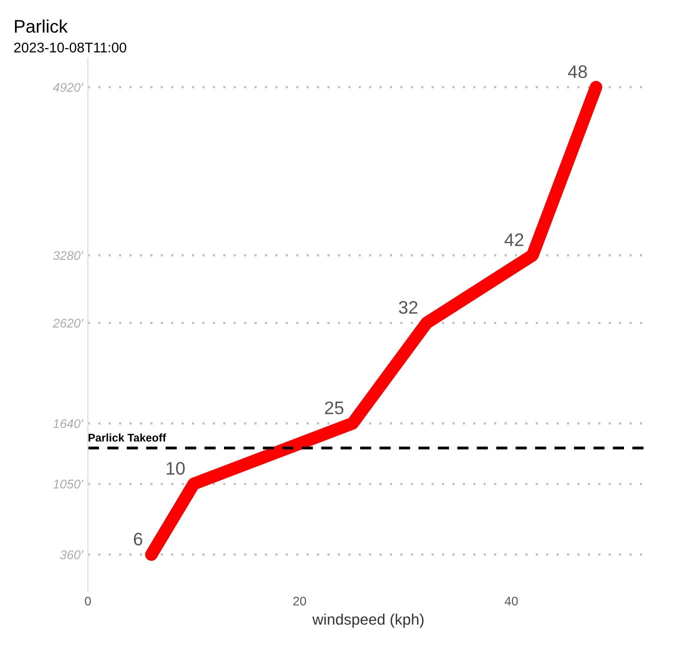 This screenshot has width=676, height=650. What do you see at coordinates (368, 621) in the screenshot?
I see `x-axis-title: windspeed (kph)` at bounding box center [368, 621].